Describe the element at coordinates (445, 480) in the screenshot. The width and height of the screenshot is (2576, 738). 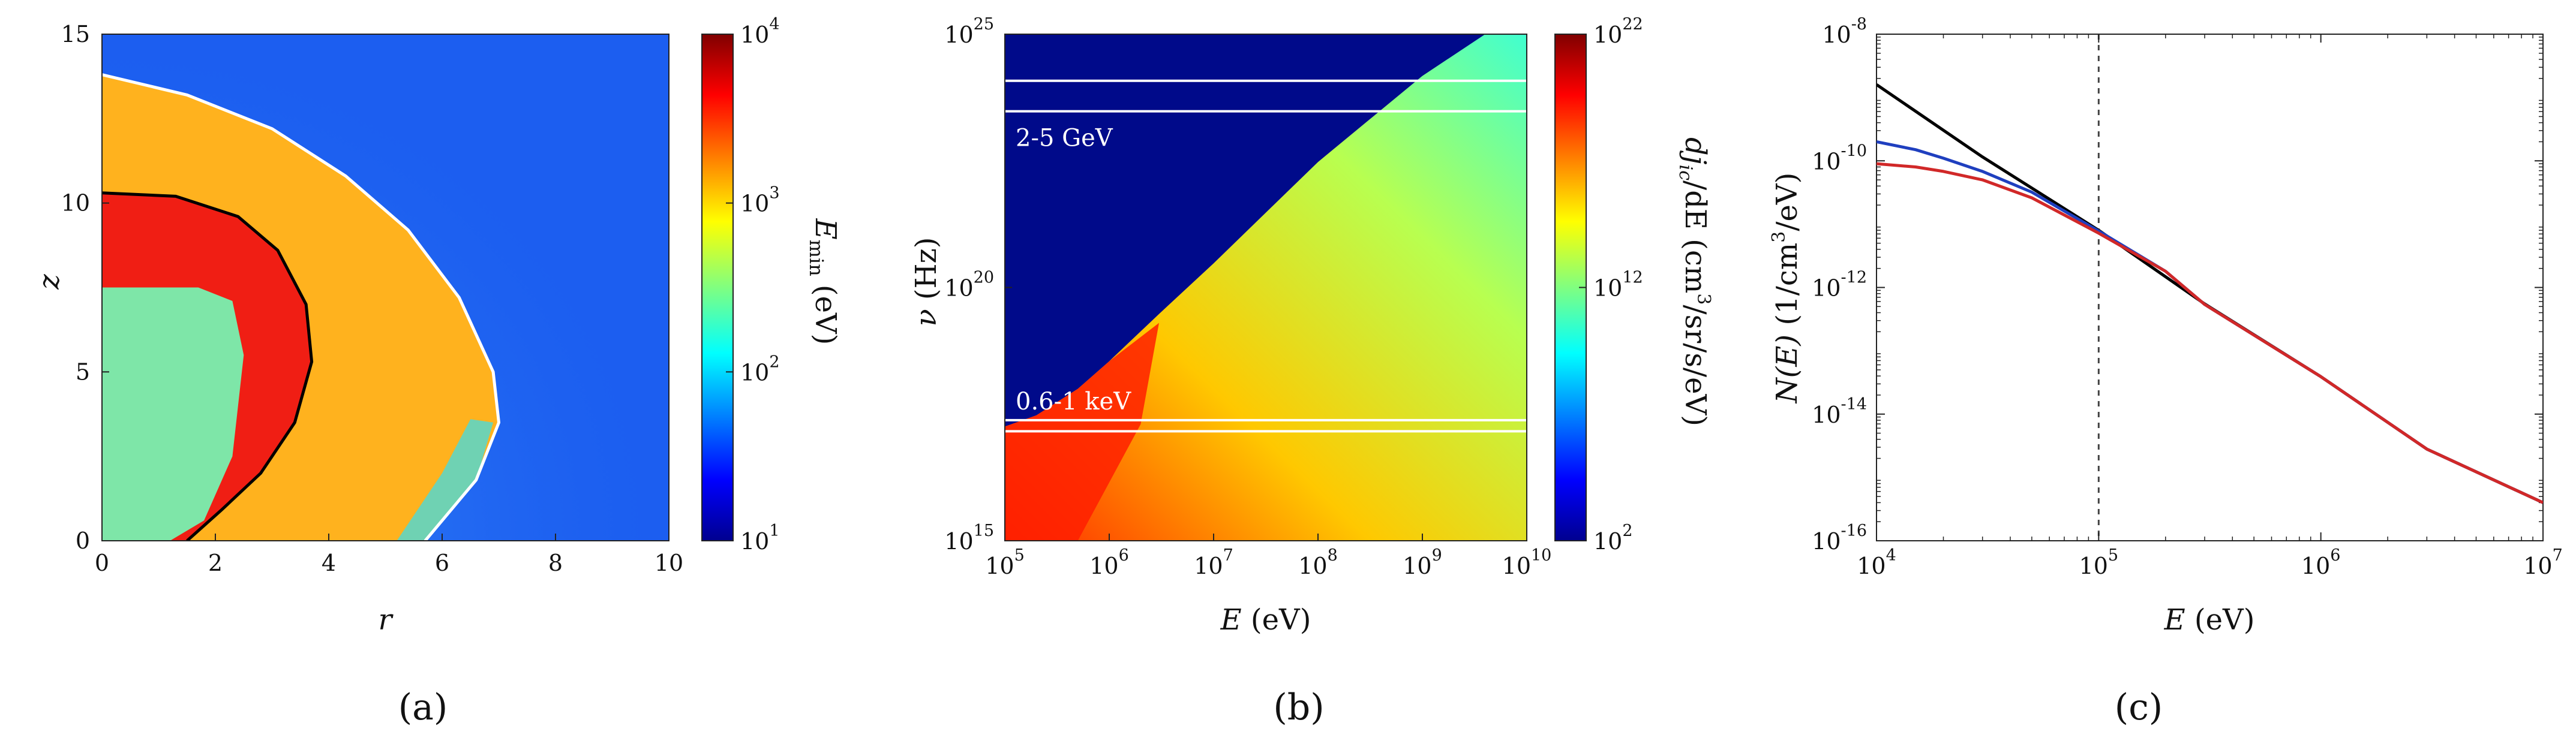
I see `heatmap-a-edge-region` at that location.